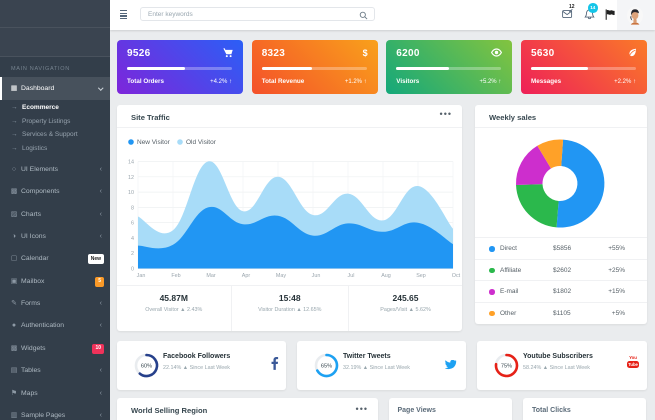 This screenshot has width=655, height=420. What do you see at coordinates (132, 239) in the screenshot?
I see `svg-text: 4` at bounding box center [132, 239].